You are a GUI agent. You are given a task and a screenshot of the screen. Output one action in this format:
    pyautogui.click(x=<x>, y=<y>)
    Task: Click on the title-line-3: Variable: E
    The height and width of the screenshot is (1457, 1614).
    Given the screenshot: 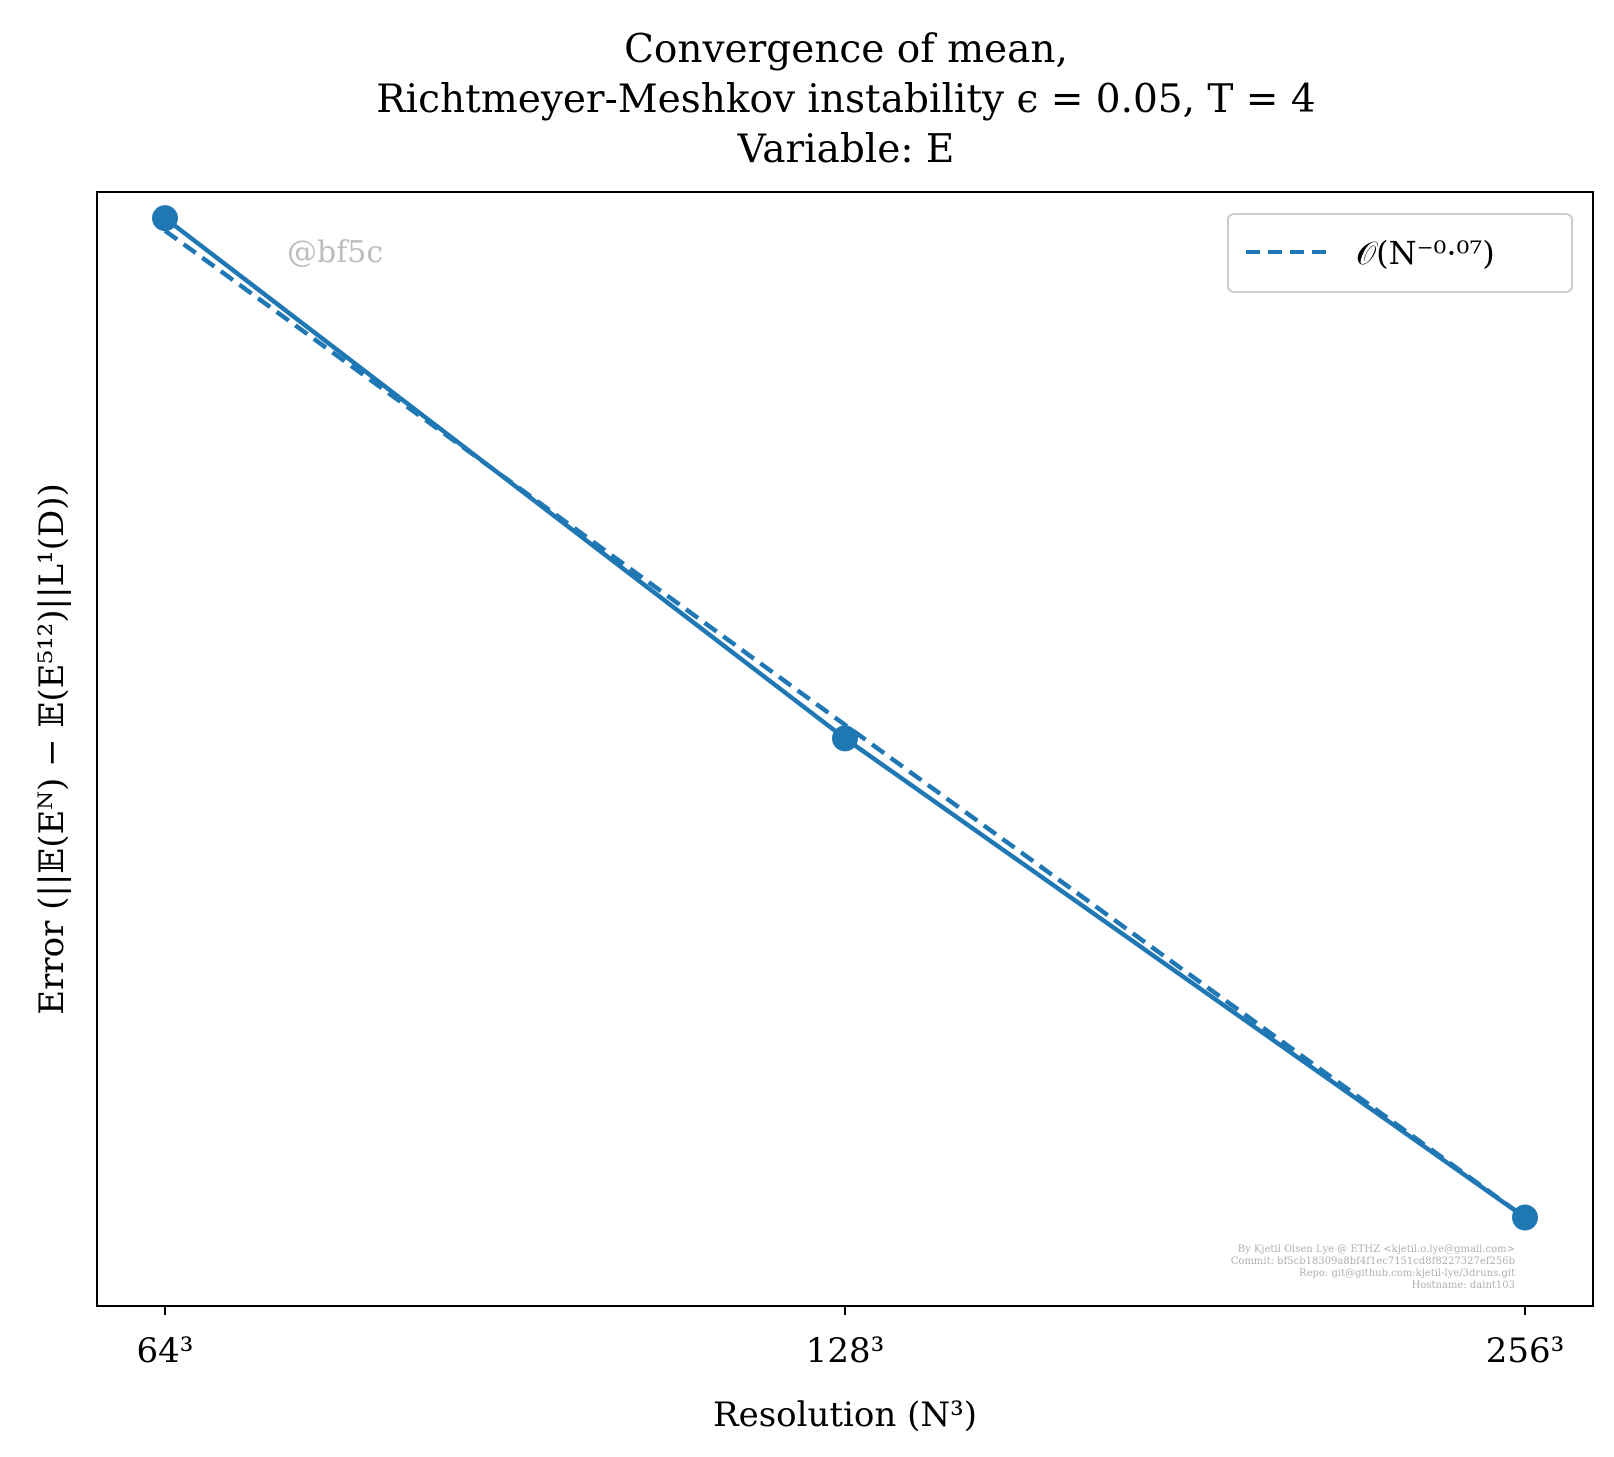 What is the action you would take?
    pyautogui.click(x=846, y=149)
    